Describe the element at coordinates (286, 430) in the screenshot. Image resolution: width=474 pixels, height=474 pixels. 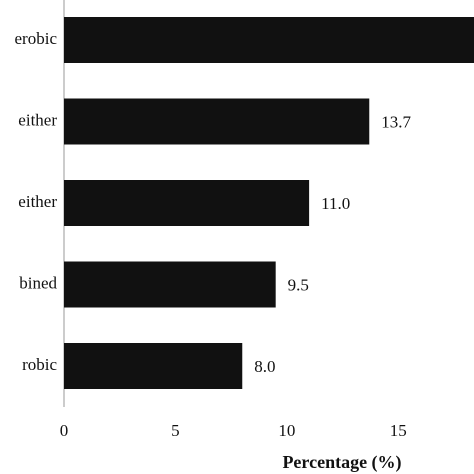
I see `x-tick-label: 10` at that location.